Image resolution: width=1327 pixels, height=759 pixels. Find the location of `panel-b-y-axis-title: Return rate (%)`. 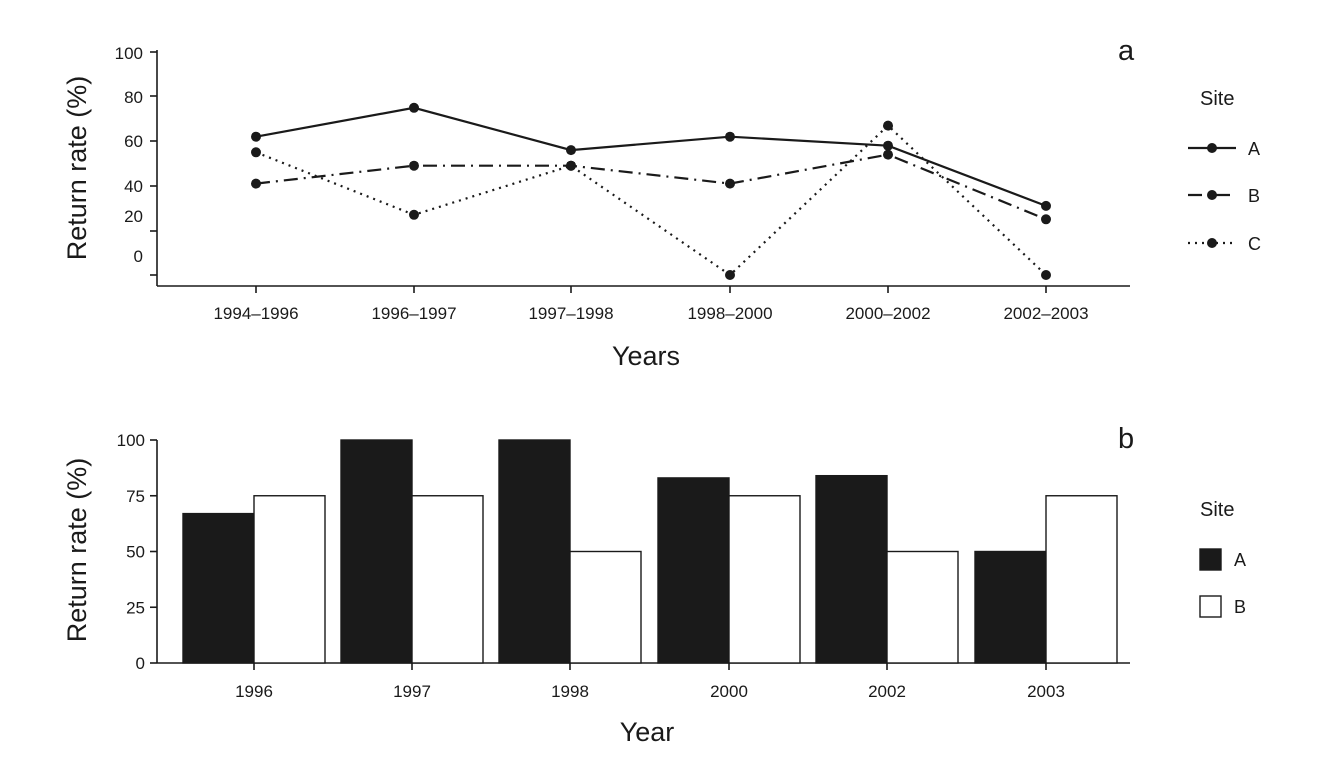

panel-b-y-axis-title: Return rate (%) is located at coordinates (77, 550).